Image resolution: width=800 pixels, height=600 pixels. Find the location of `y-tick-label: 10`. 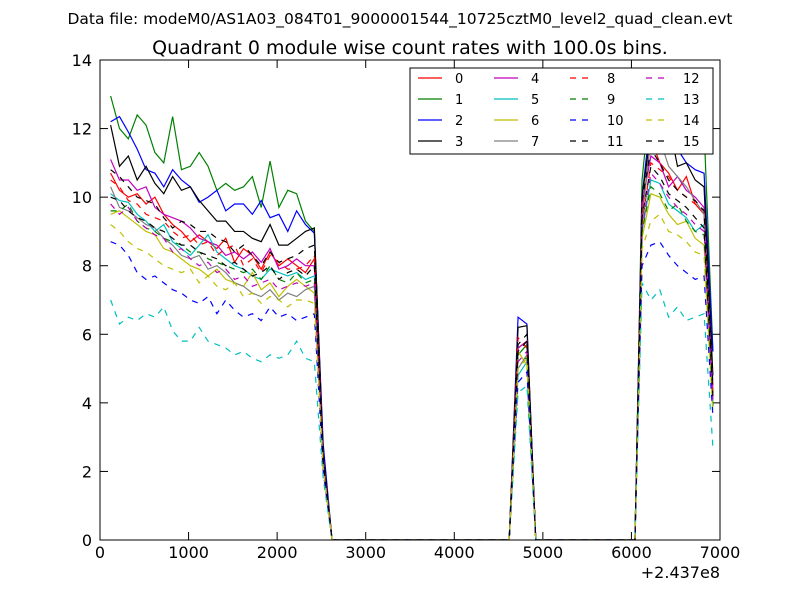

y-tick-label: 10 is located at coordinates (82, 197).